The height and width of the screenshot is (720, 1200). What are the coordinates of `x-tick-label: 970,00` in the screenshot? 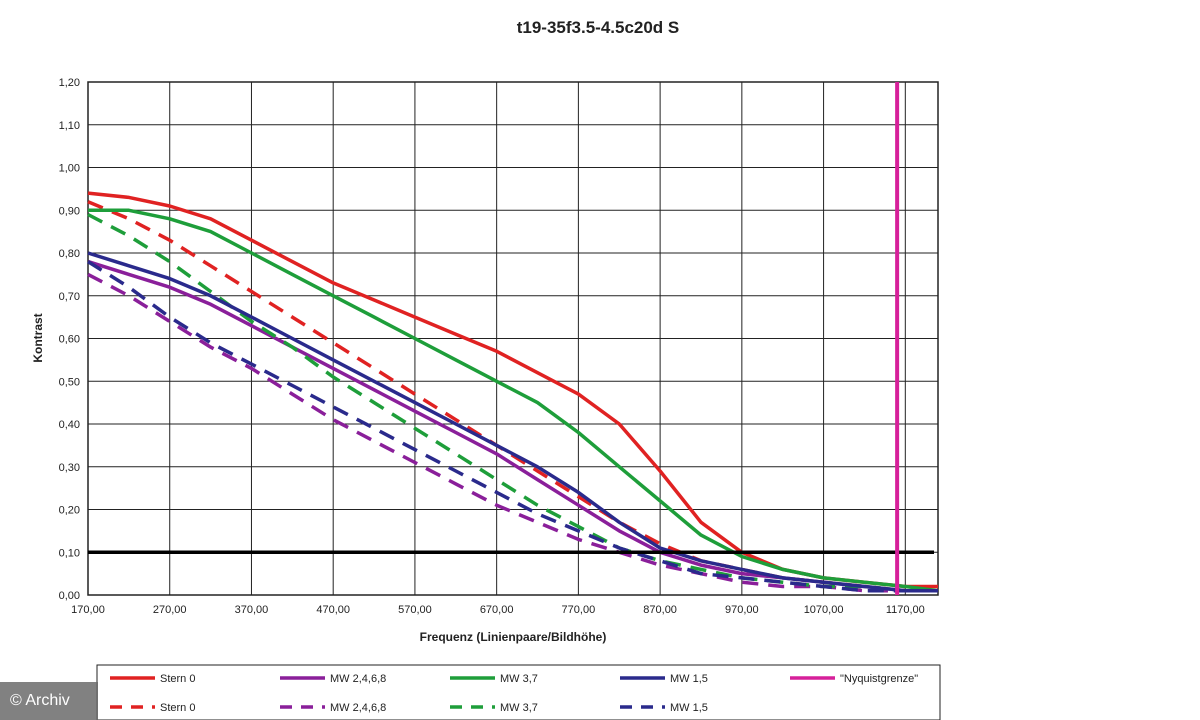 It's located at (742, 610).